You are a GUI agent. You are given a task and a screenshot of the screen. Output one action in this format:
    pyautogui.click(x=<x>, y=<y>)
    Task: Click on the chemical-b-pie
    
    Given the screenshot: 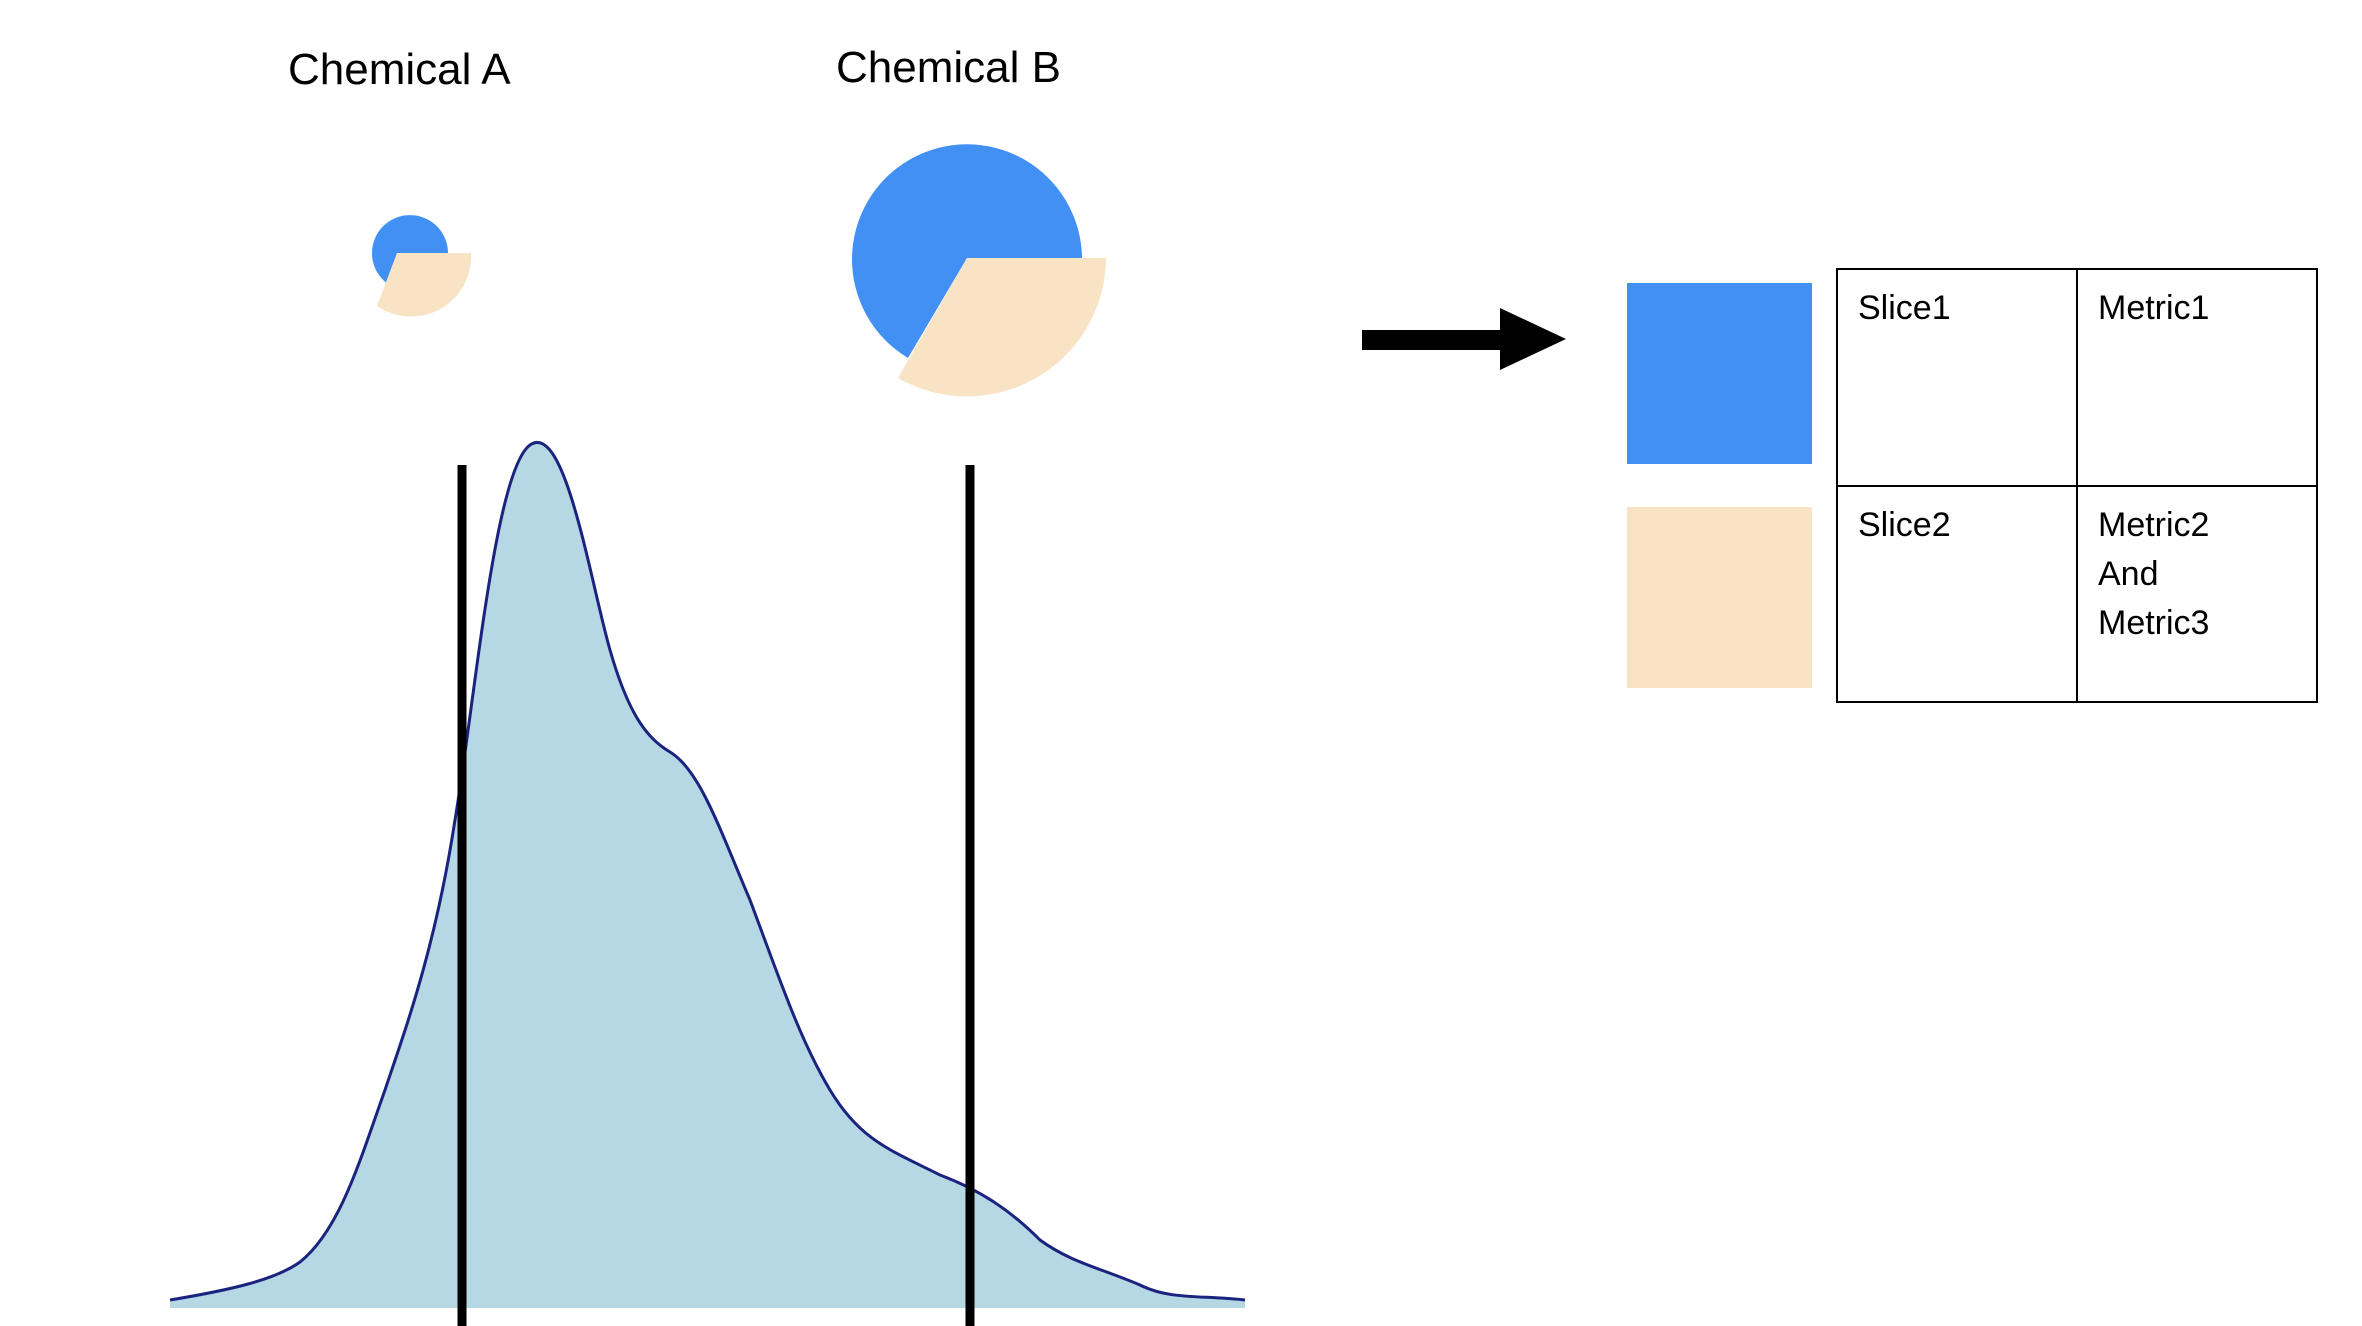 What is the action you would take?
    pyautogui.click(x=979, y=270)
    